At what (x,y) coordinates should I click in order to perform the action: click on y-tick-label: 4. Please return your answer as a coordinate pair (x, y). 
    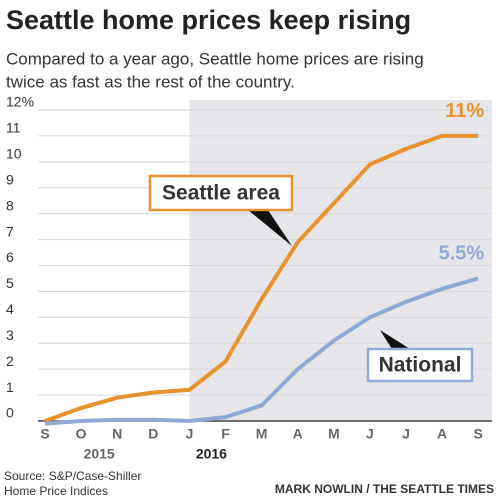
    Looking at the image, I should click on (10, 309).